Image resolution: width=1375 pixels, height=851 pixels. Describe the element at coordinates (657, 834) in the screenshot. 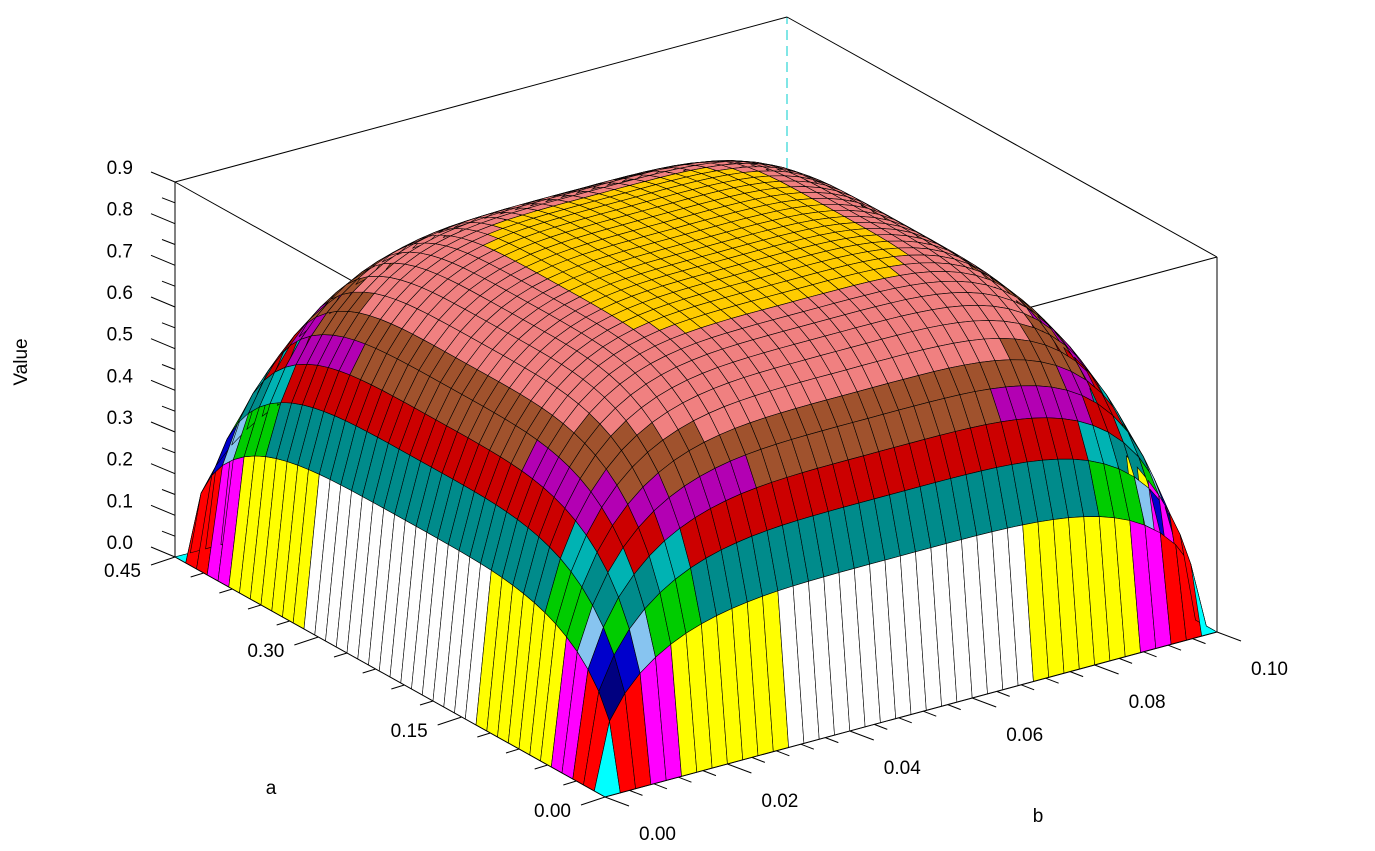

I see `b-tick-label: 0.00` at that location.